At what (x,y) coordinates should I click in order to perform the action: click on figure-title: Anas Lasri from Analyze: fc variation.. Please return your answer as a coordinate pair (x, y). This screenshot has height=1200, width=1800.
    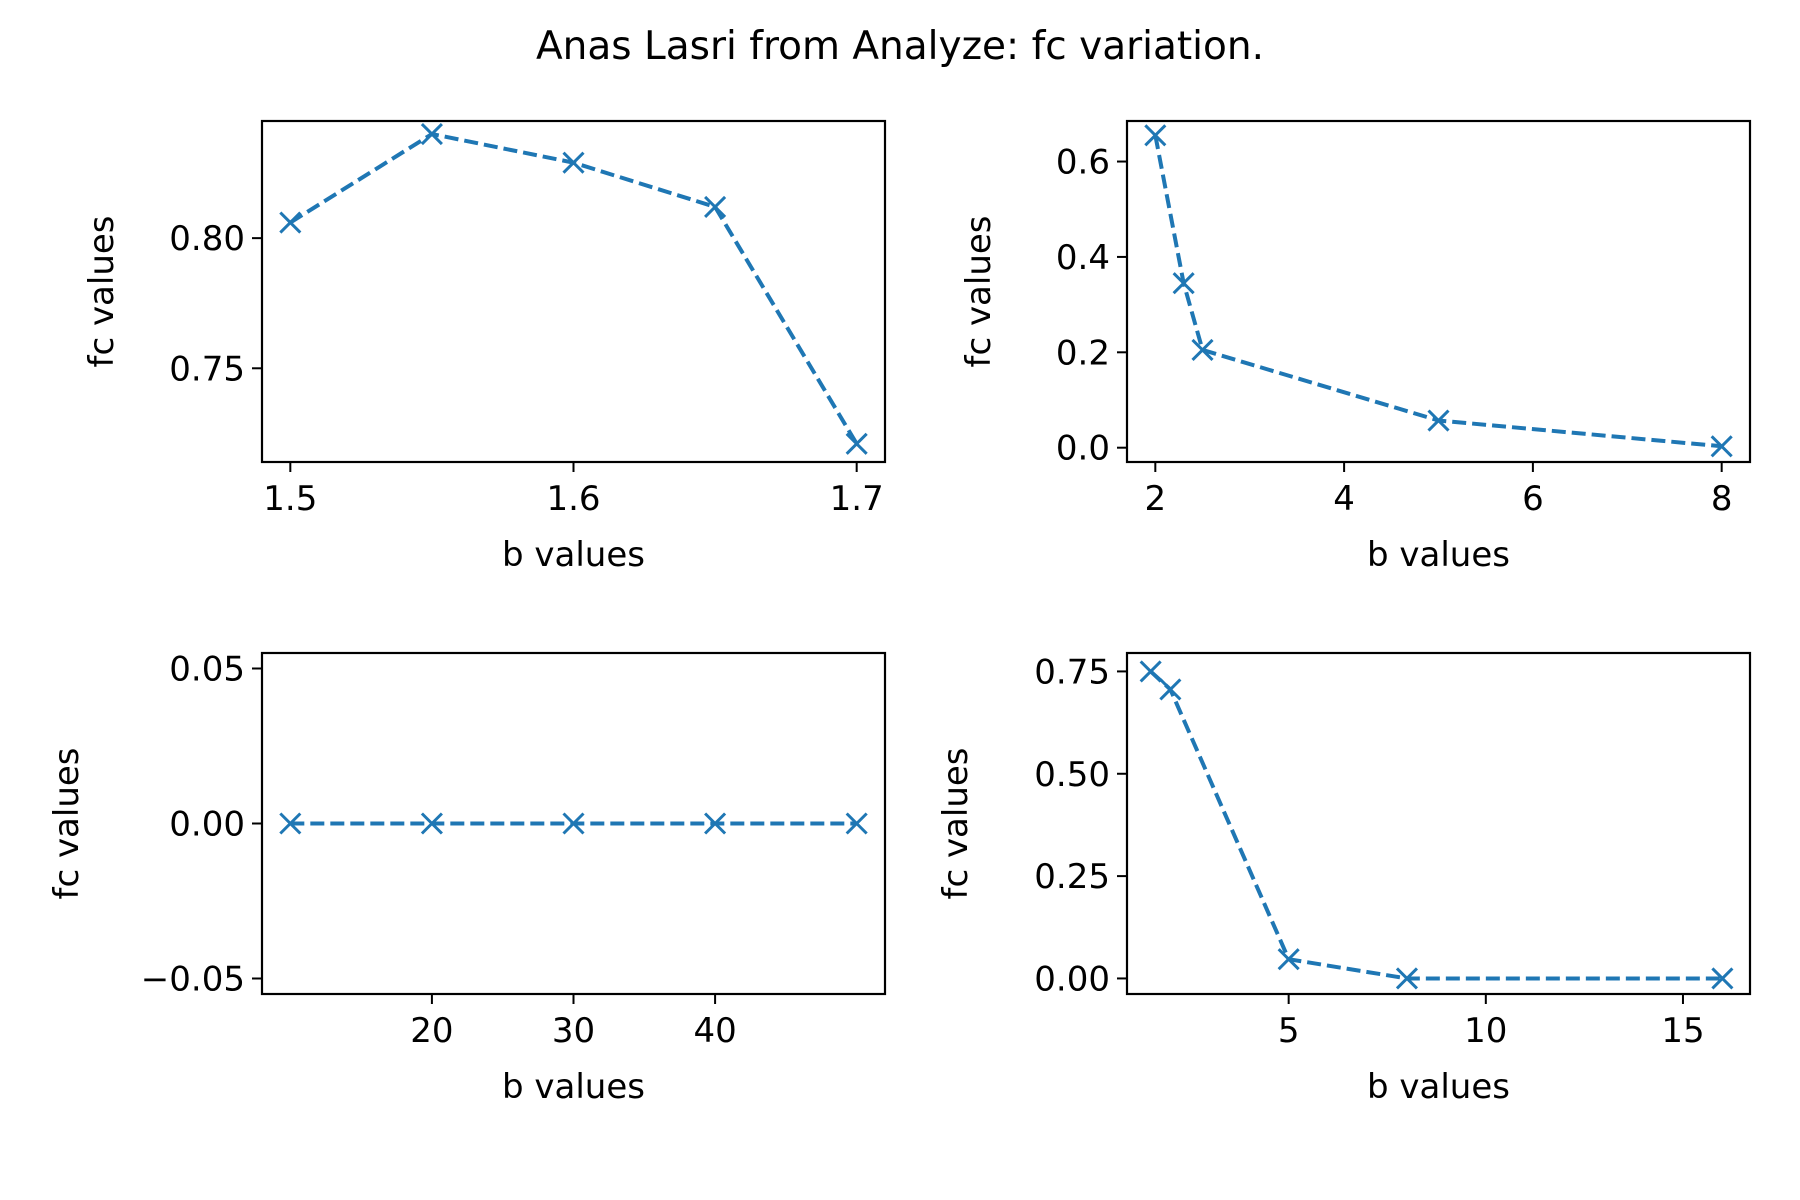
    Looking at the image, I should click on (900, 46).